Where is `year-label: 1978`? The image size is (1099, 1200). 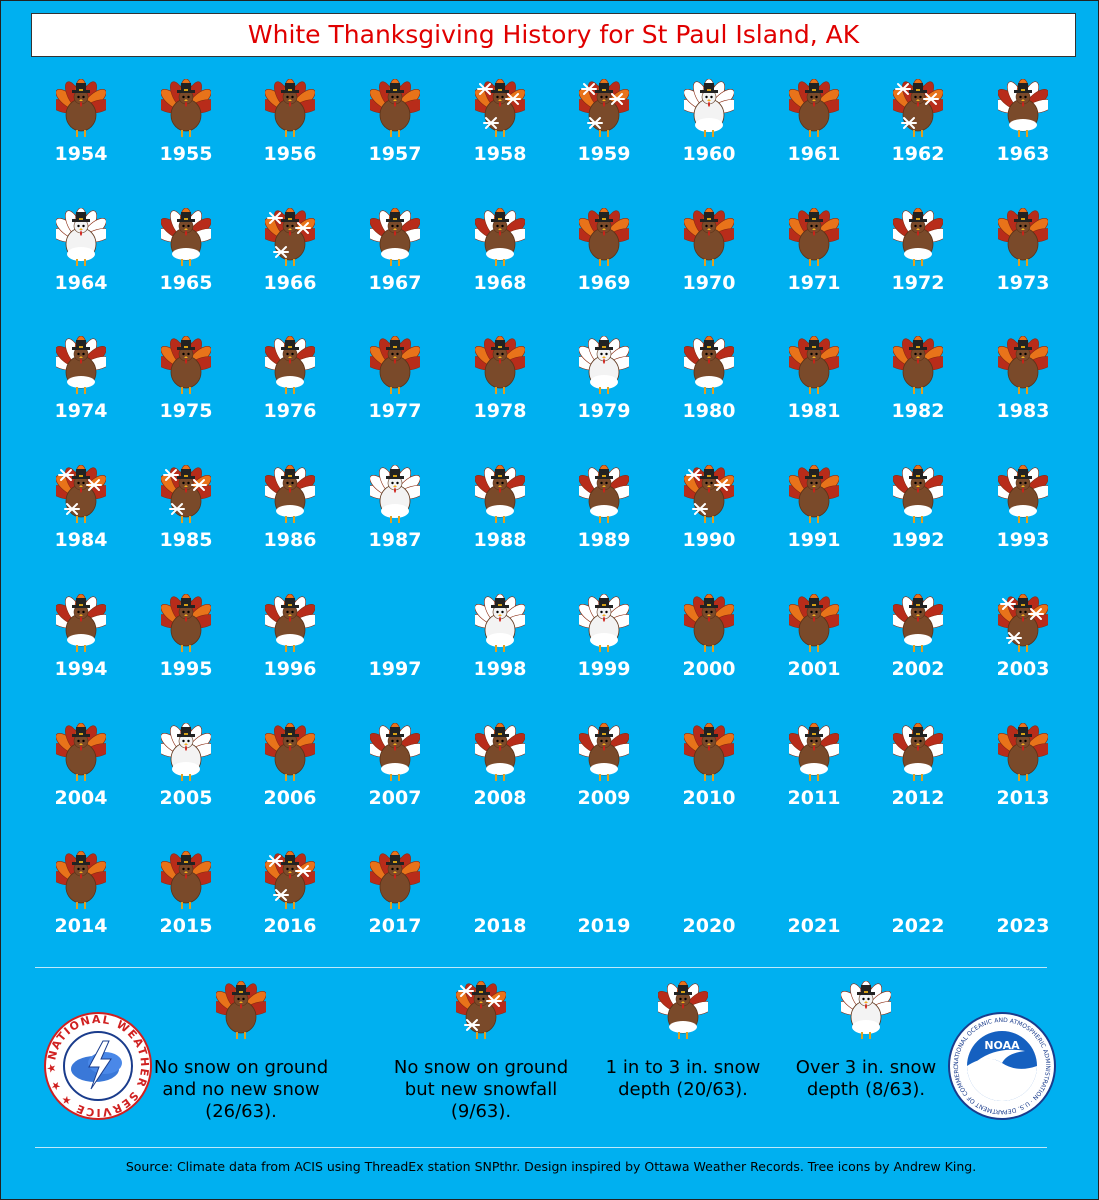
year-label: 1978 is located at coordinates (500, 411).